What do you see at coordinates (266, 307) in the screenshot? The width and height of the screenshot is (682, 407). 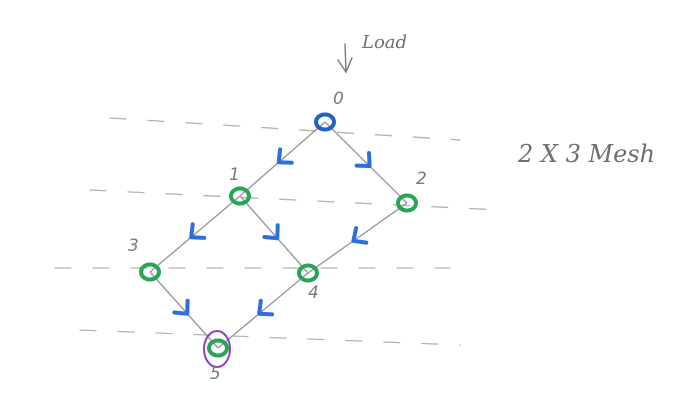 I see `arrow-4-5-icon` at bounding box center [266, 307].